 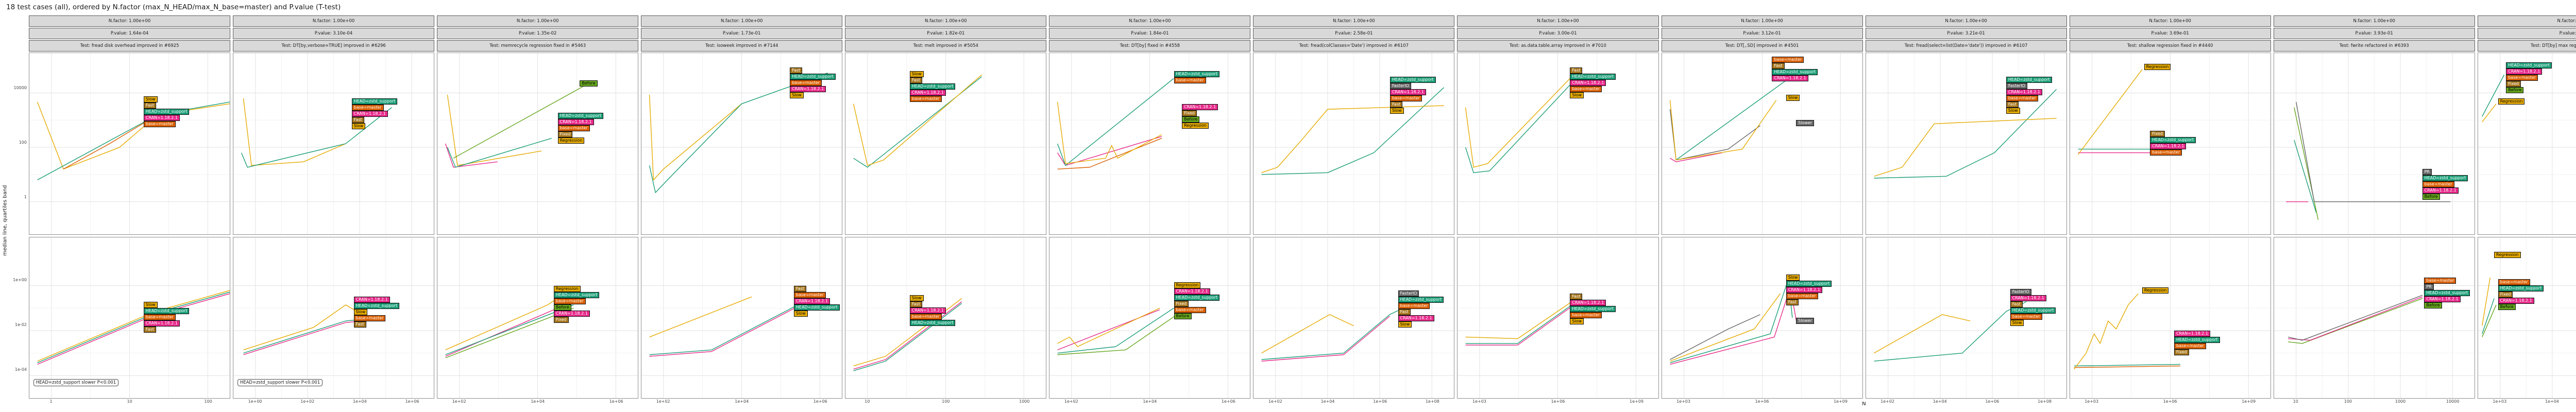 I want to click on label-stack: Slower, so click(x=1805, y=123).